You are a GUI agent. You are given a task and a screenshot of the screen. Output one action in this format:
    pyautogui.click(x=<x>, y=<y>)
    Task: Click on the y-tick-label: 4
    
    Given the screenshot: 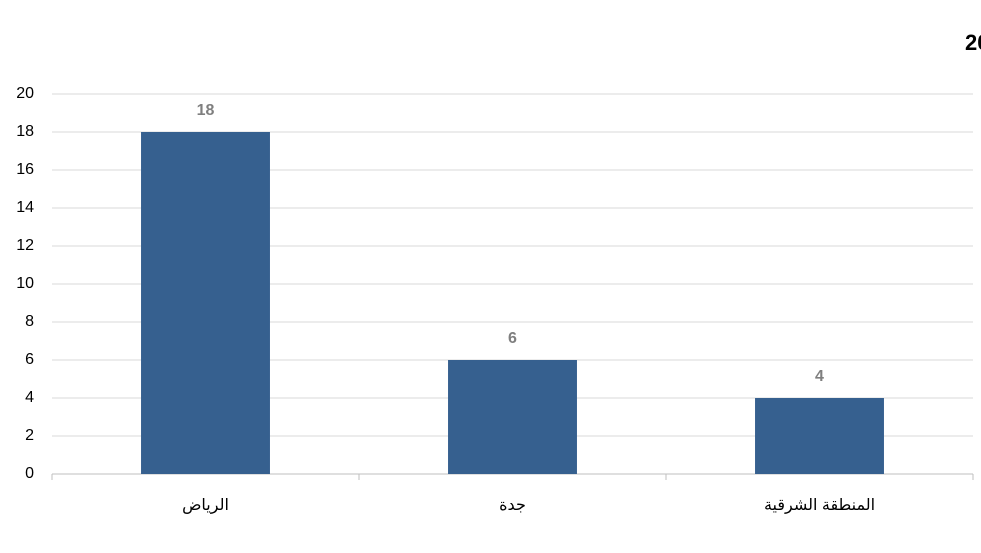 What is the action you would take?
    pyautogui.click(x=29, y=397)
    